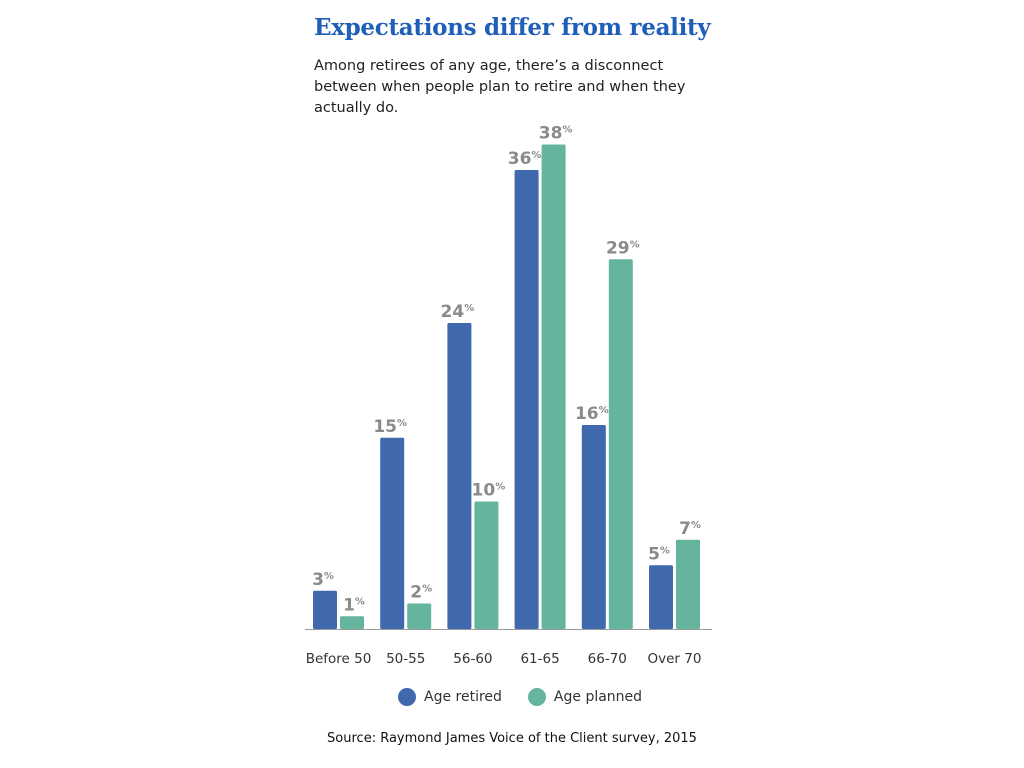  I want to click on data-label-age-planned-before-50: 1%, so click(354, 605).